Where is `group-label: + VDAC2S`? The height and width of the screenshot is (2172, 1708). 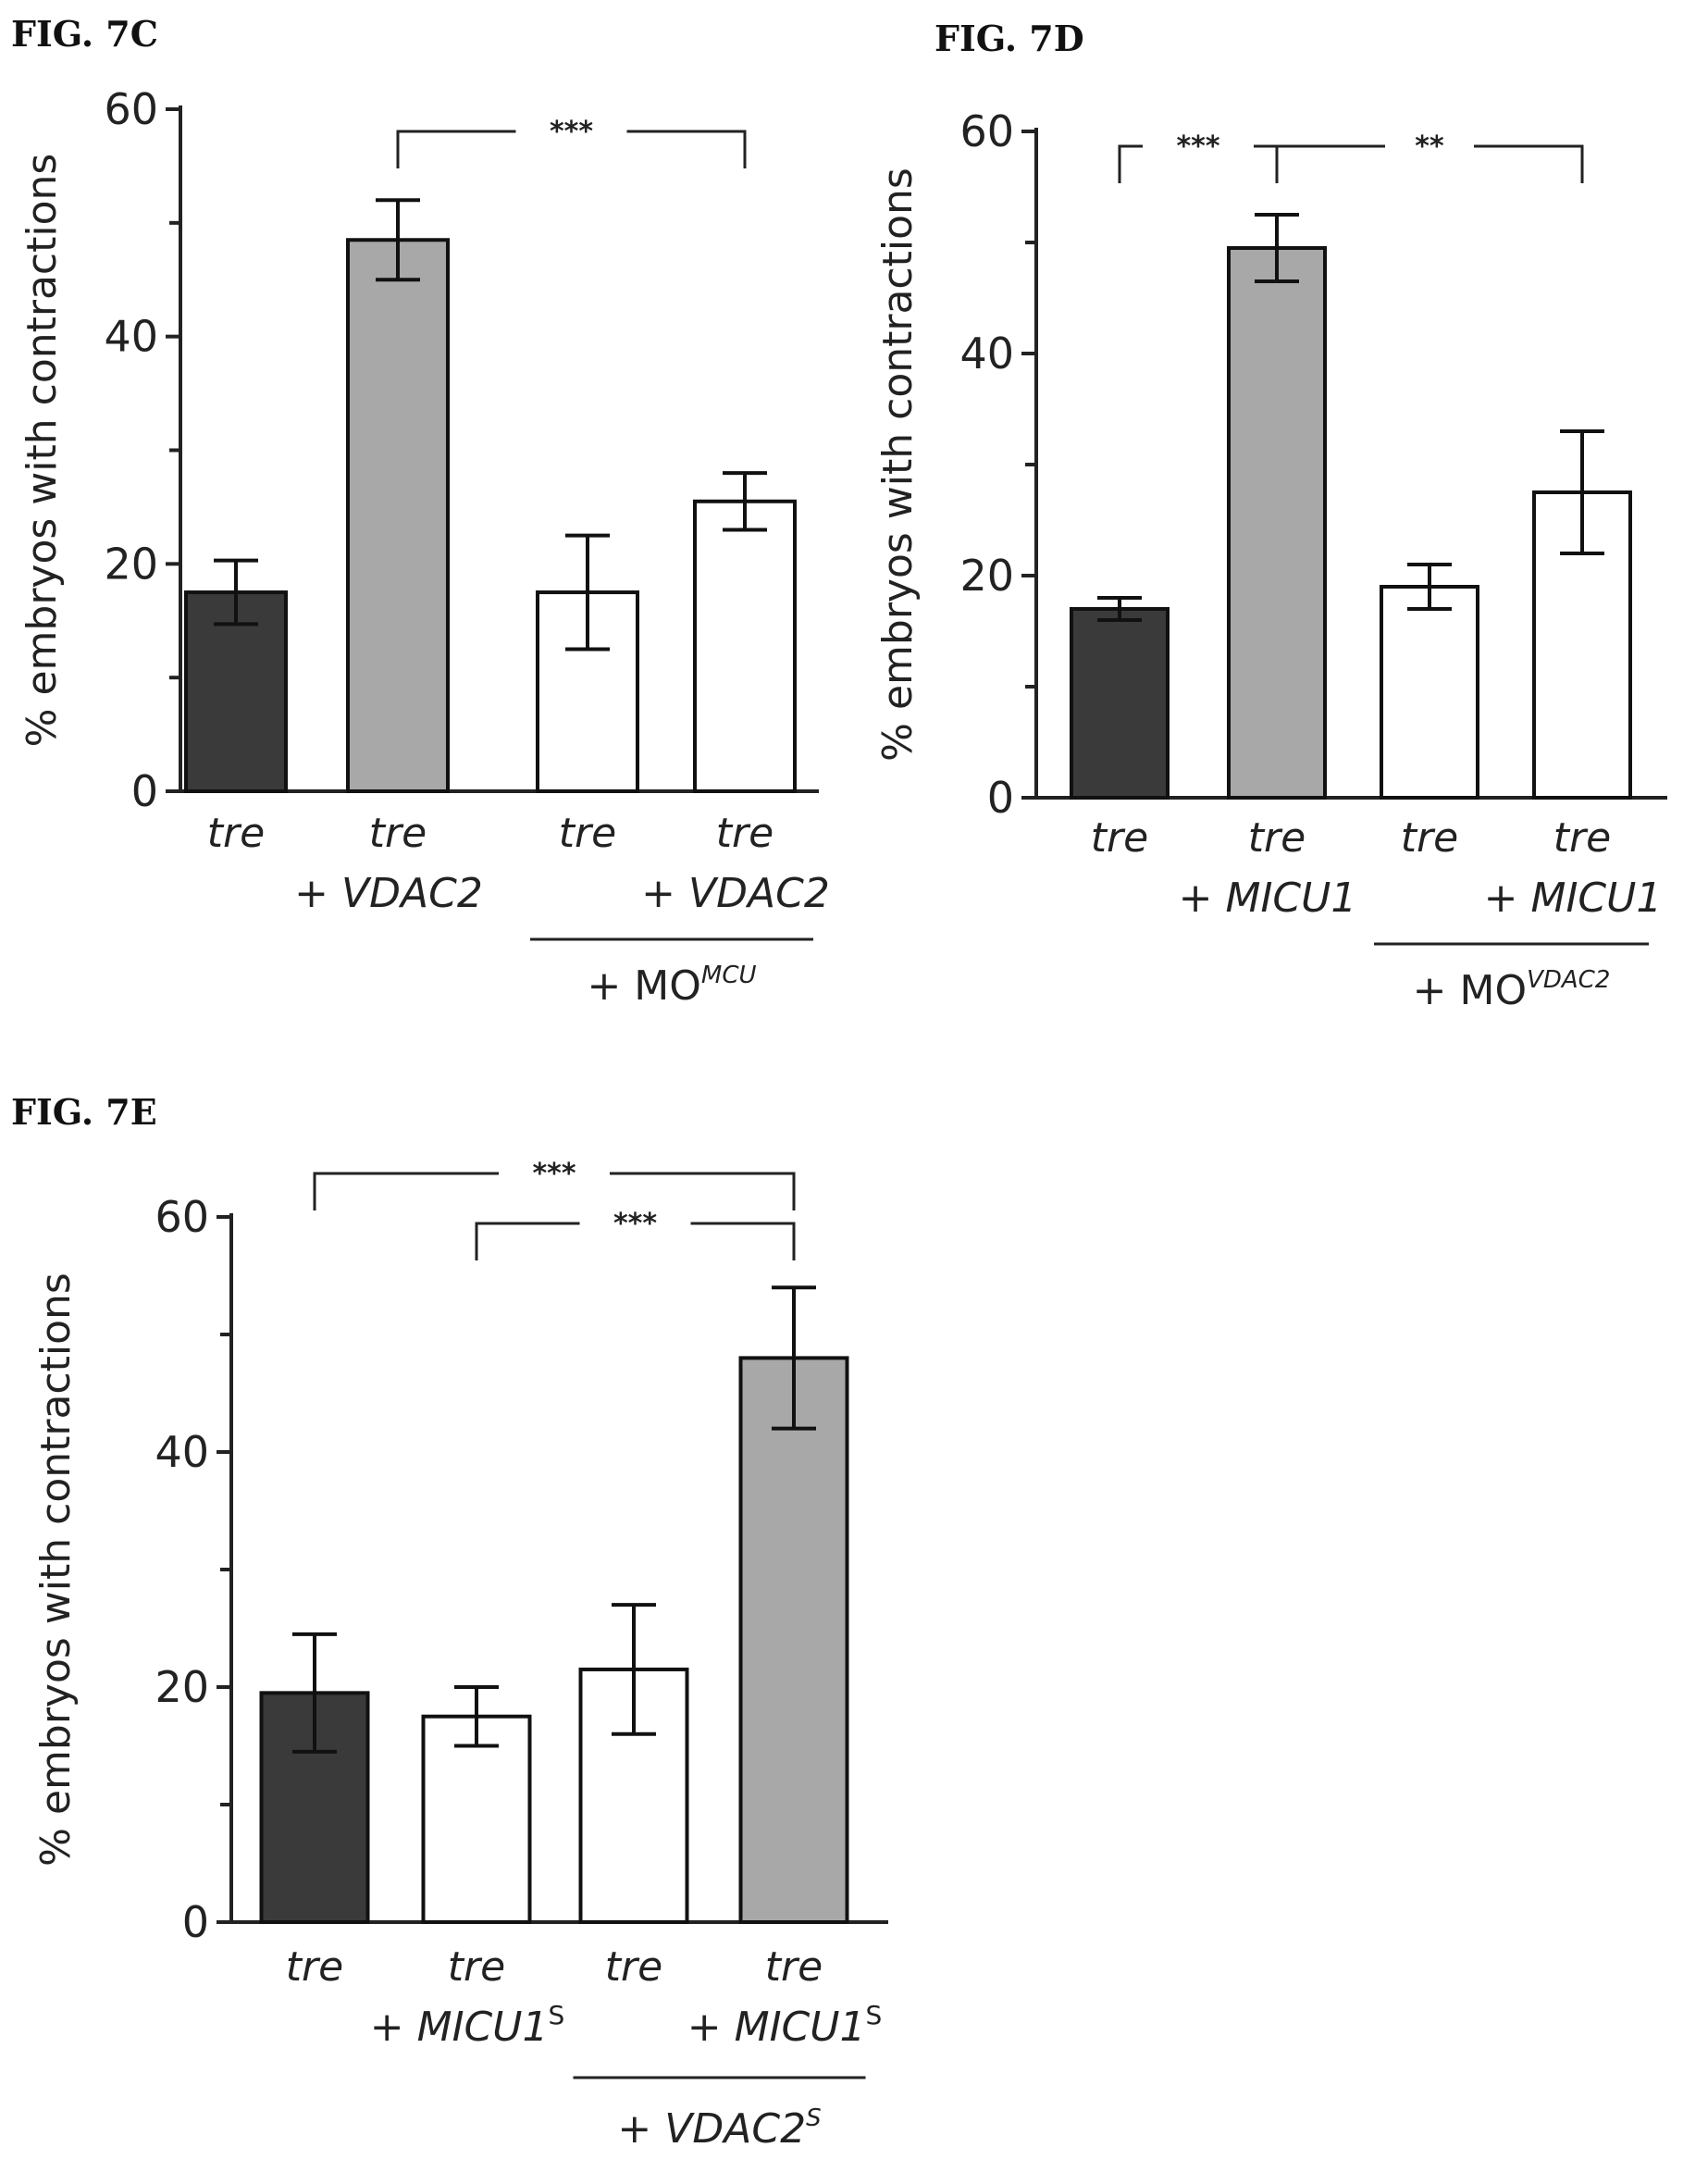 group-label: + VDAC2S is located at coordinates (719, 2128).